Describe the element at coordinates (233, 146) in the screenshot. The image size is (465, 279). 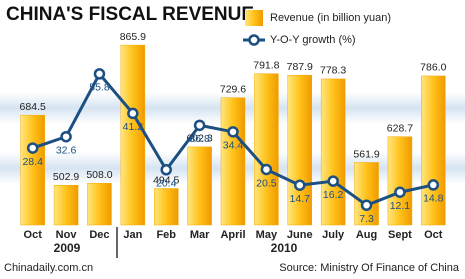
I see `growth-value-label: 34.4` at that location.